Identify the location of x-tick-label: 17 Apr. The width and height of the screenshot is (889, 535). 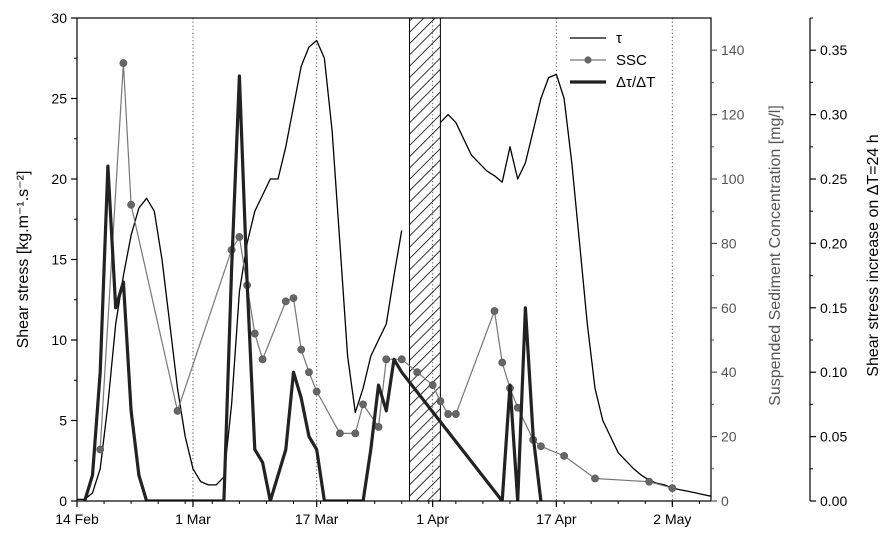
(556, 519).